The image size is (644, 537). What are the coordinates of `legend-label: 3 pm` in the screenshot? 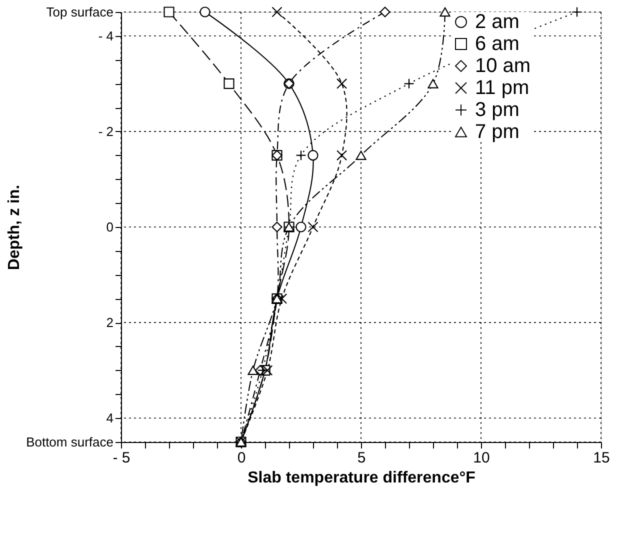 It's located at (497, 110).